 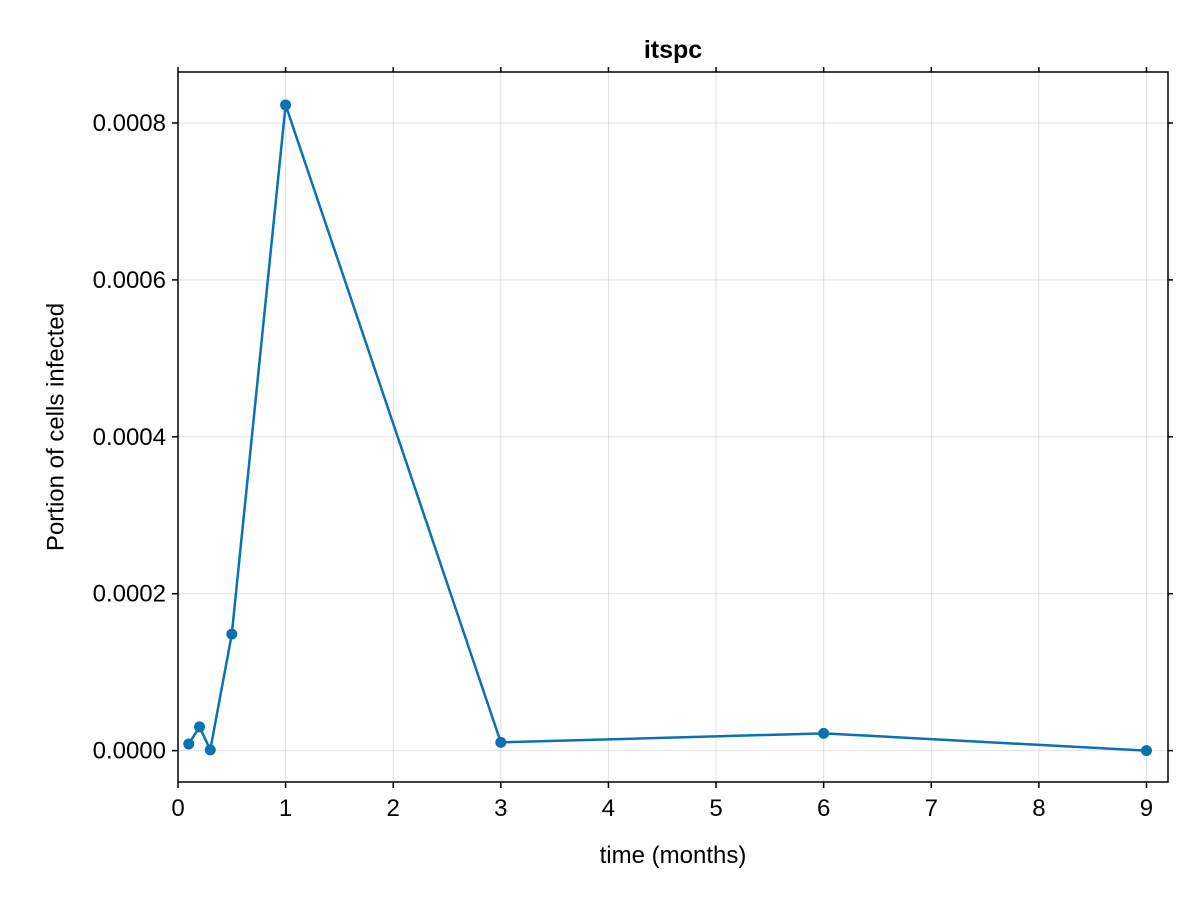 I want to click on x-tick-label: 4, so click(x=608, y=808).